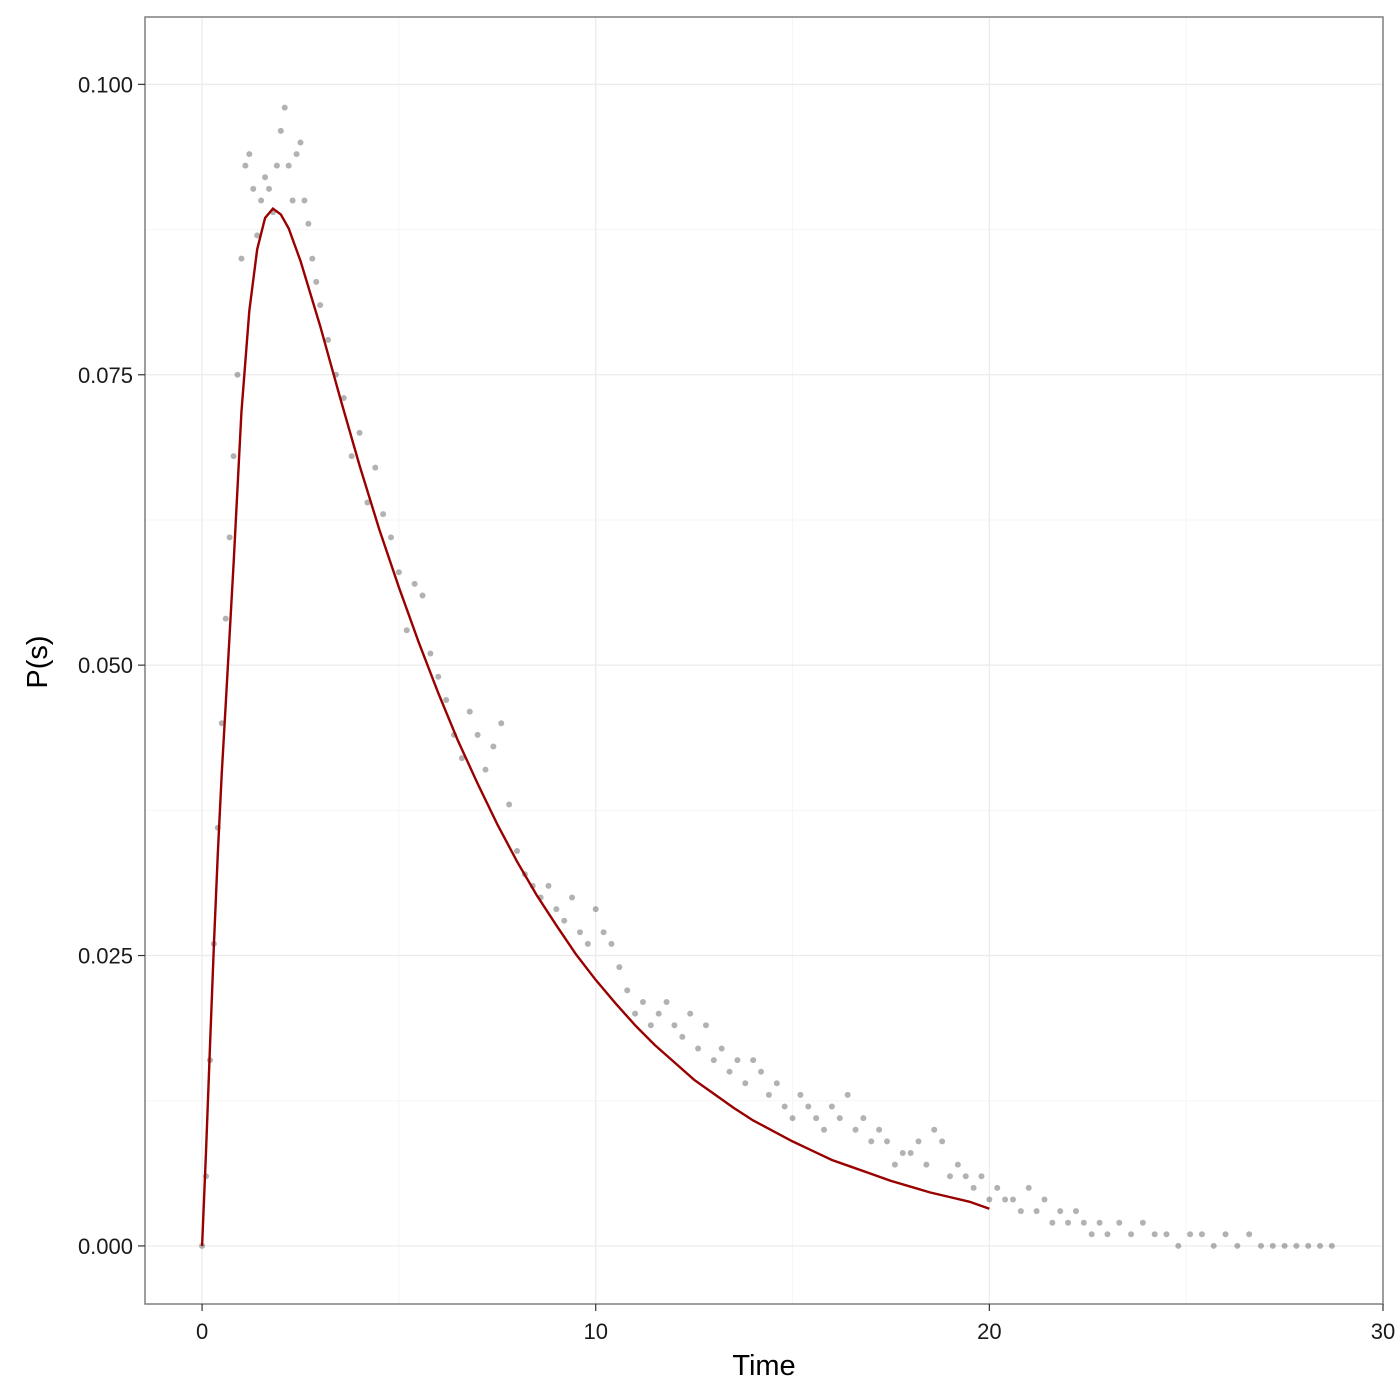 This screenshot has width=1400, height=1400. Describe the element at coordinates (111, 665) in the screenshot. I see `y-axis-ticks: 0.000 0.025 0.050 0.075 0.100` at that location.